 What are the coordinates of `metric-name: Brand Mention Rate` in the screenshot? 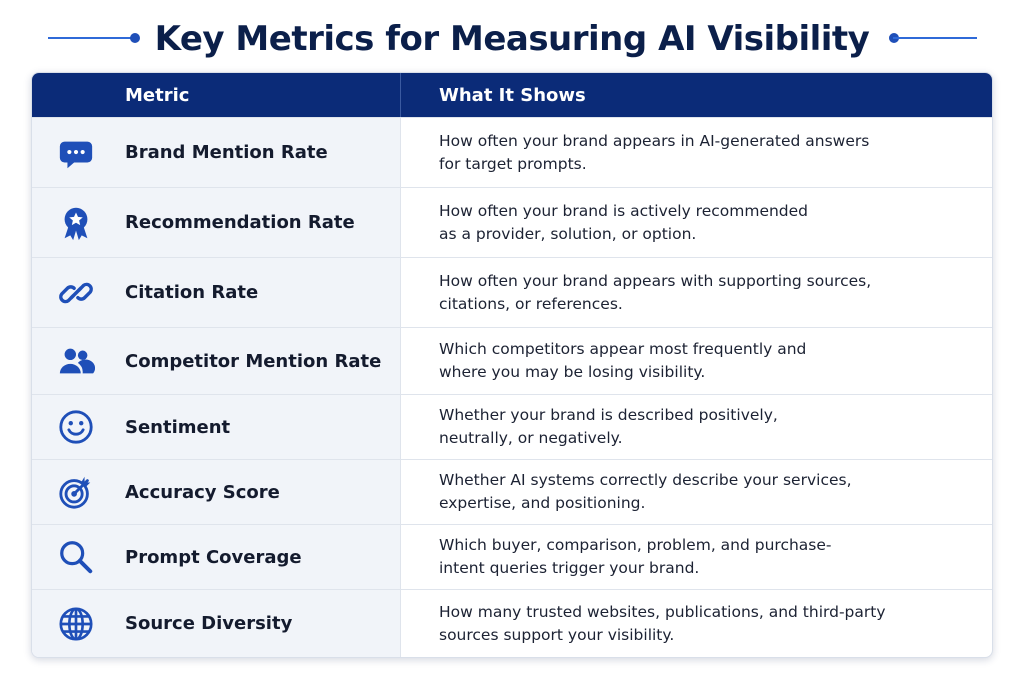 It's located at (226, 152).